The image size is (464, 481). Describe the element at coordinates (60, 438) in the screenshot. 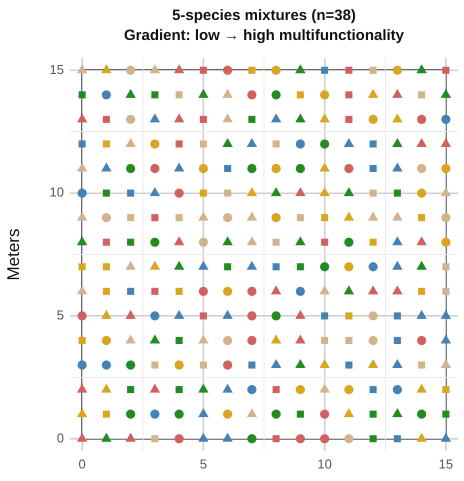

I see `y-tick-label: 0` at that location.